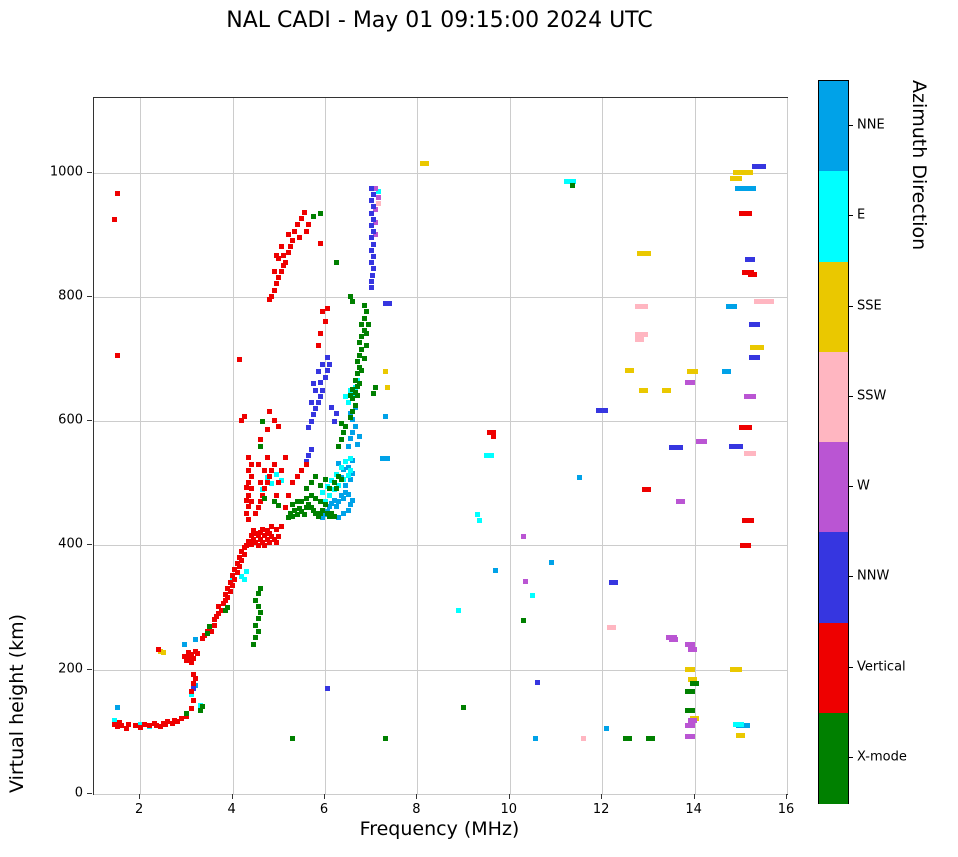 The image size is (958, 857). Describe the element at coordinates (786, 796) in the screenshot. I see `x-tick-mark` at that location.